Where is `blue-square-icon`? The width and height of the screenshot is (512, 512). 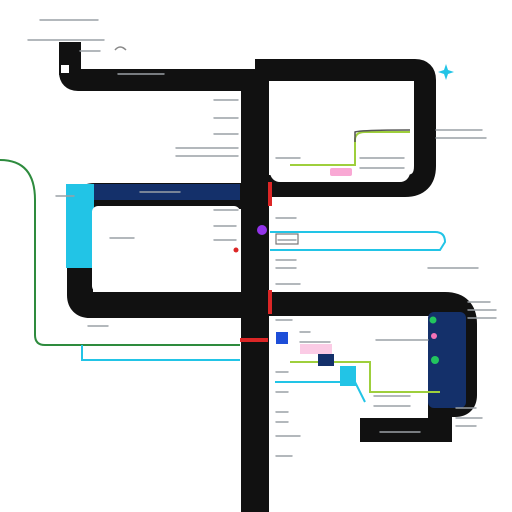 blue-square-icon is located at coordinates (282, 338).